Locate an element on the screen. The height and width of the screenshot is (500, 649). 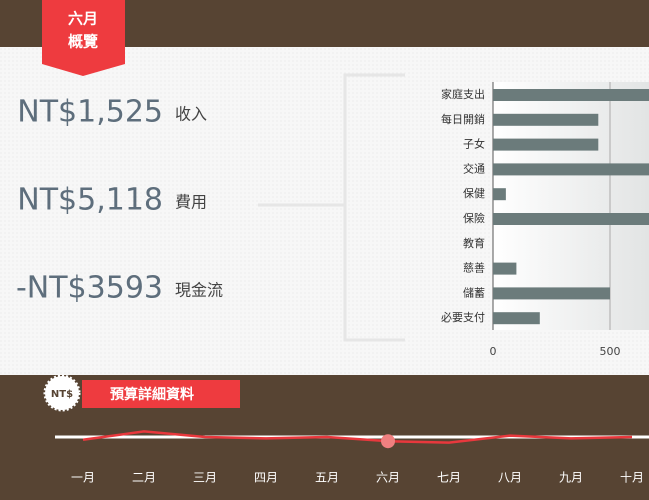
overview-title: 概覽 is located at coordinates (83, 42).